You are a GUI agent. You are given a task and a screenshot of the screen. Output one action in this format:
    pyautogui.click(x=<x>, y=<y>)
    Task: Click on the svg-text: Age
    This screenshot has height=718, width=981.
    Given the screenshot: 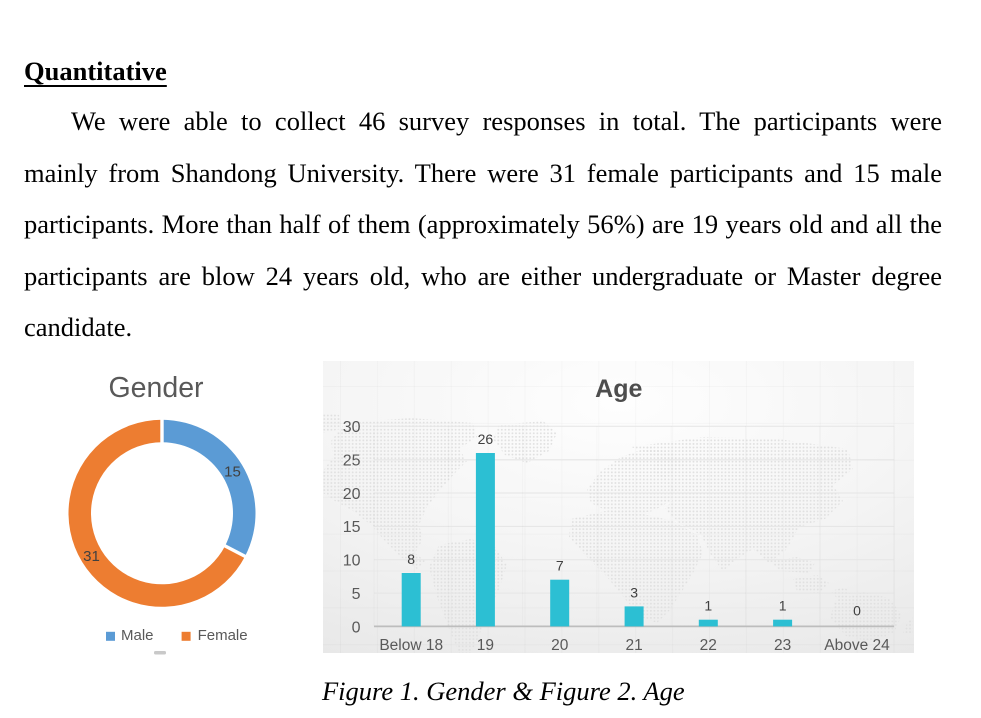 What is the action you would take?
    pyautogui.click(x=618, y=389)
    